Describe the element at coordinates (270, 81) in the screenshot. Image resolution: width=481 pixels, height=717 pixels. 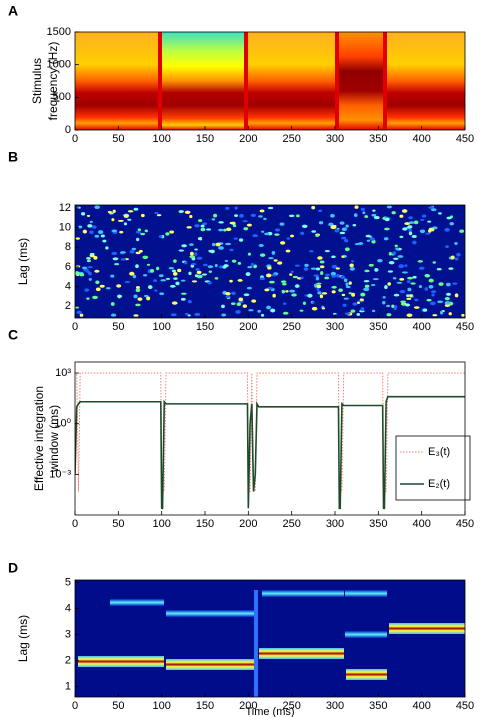
I see `axes-frame` at that location.